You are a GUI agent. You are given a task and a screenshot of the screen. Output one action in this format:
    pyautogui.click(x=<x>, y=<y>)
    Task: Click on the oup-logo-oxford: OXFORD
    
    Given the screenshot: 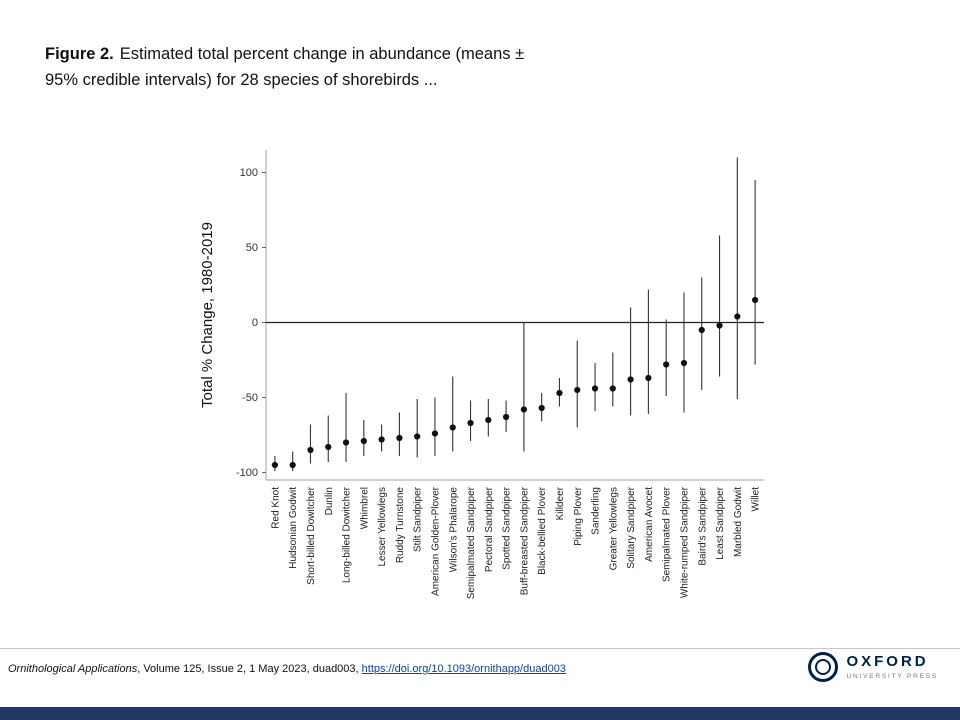 What is the action you would take?
    pyautogui.click(x=887, y=662)
    